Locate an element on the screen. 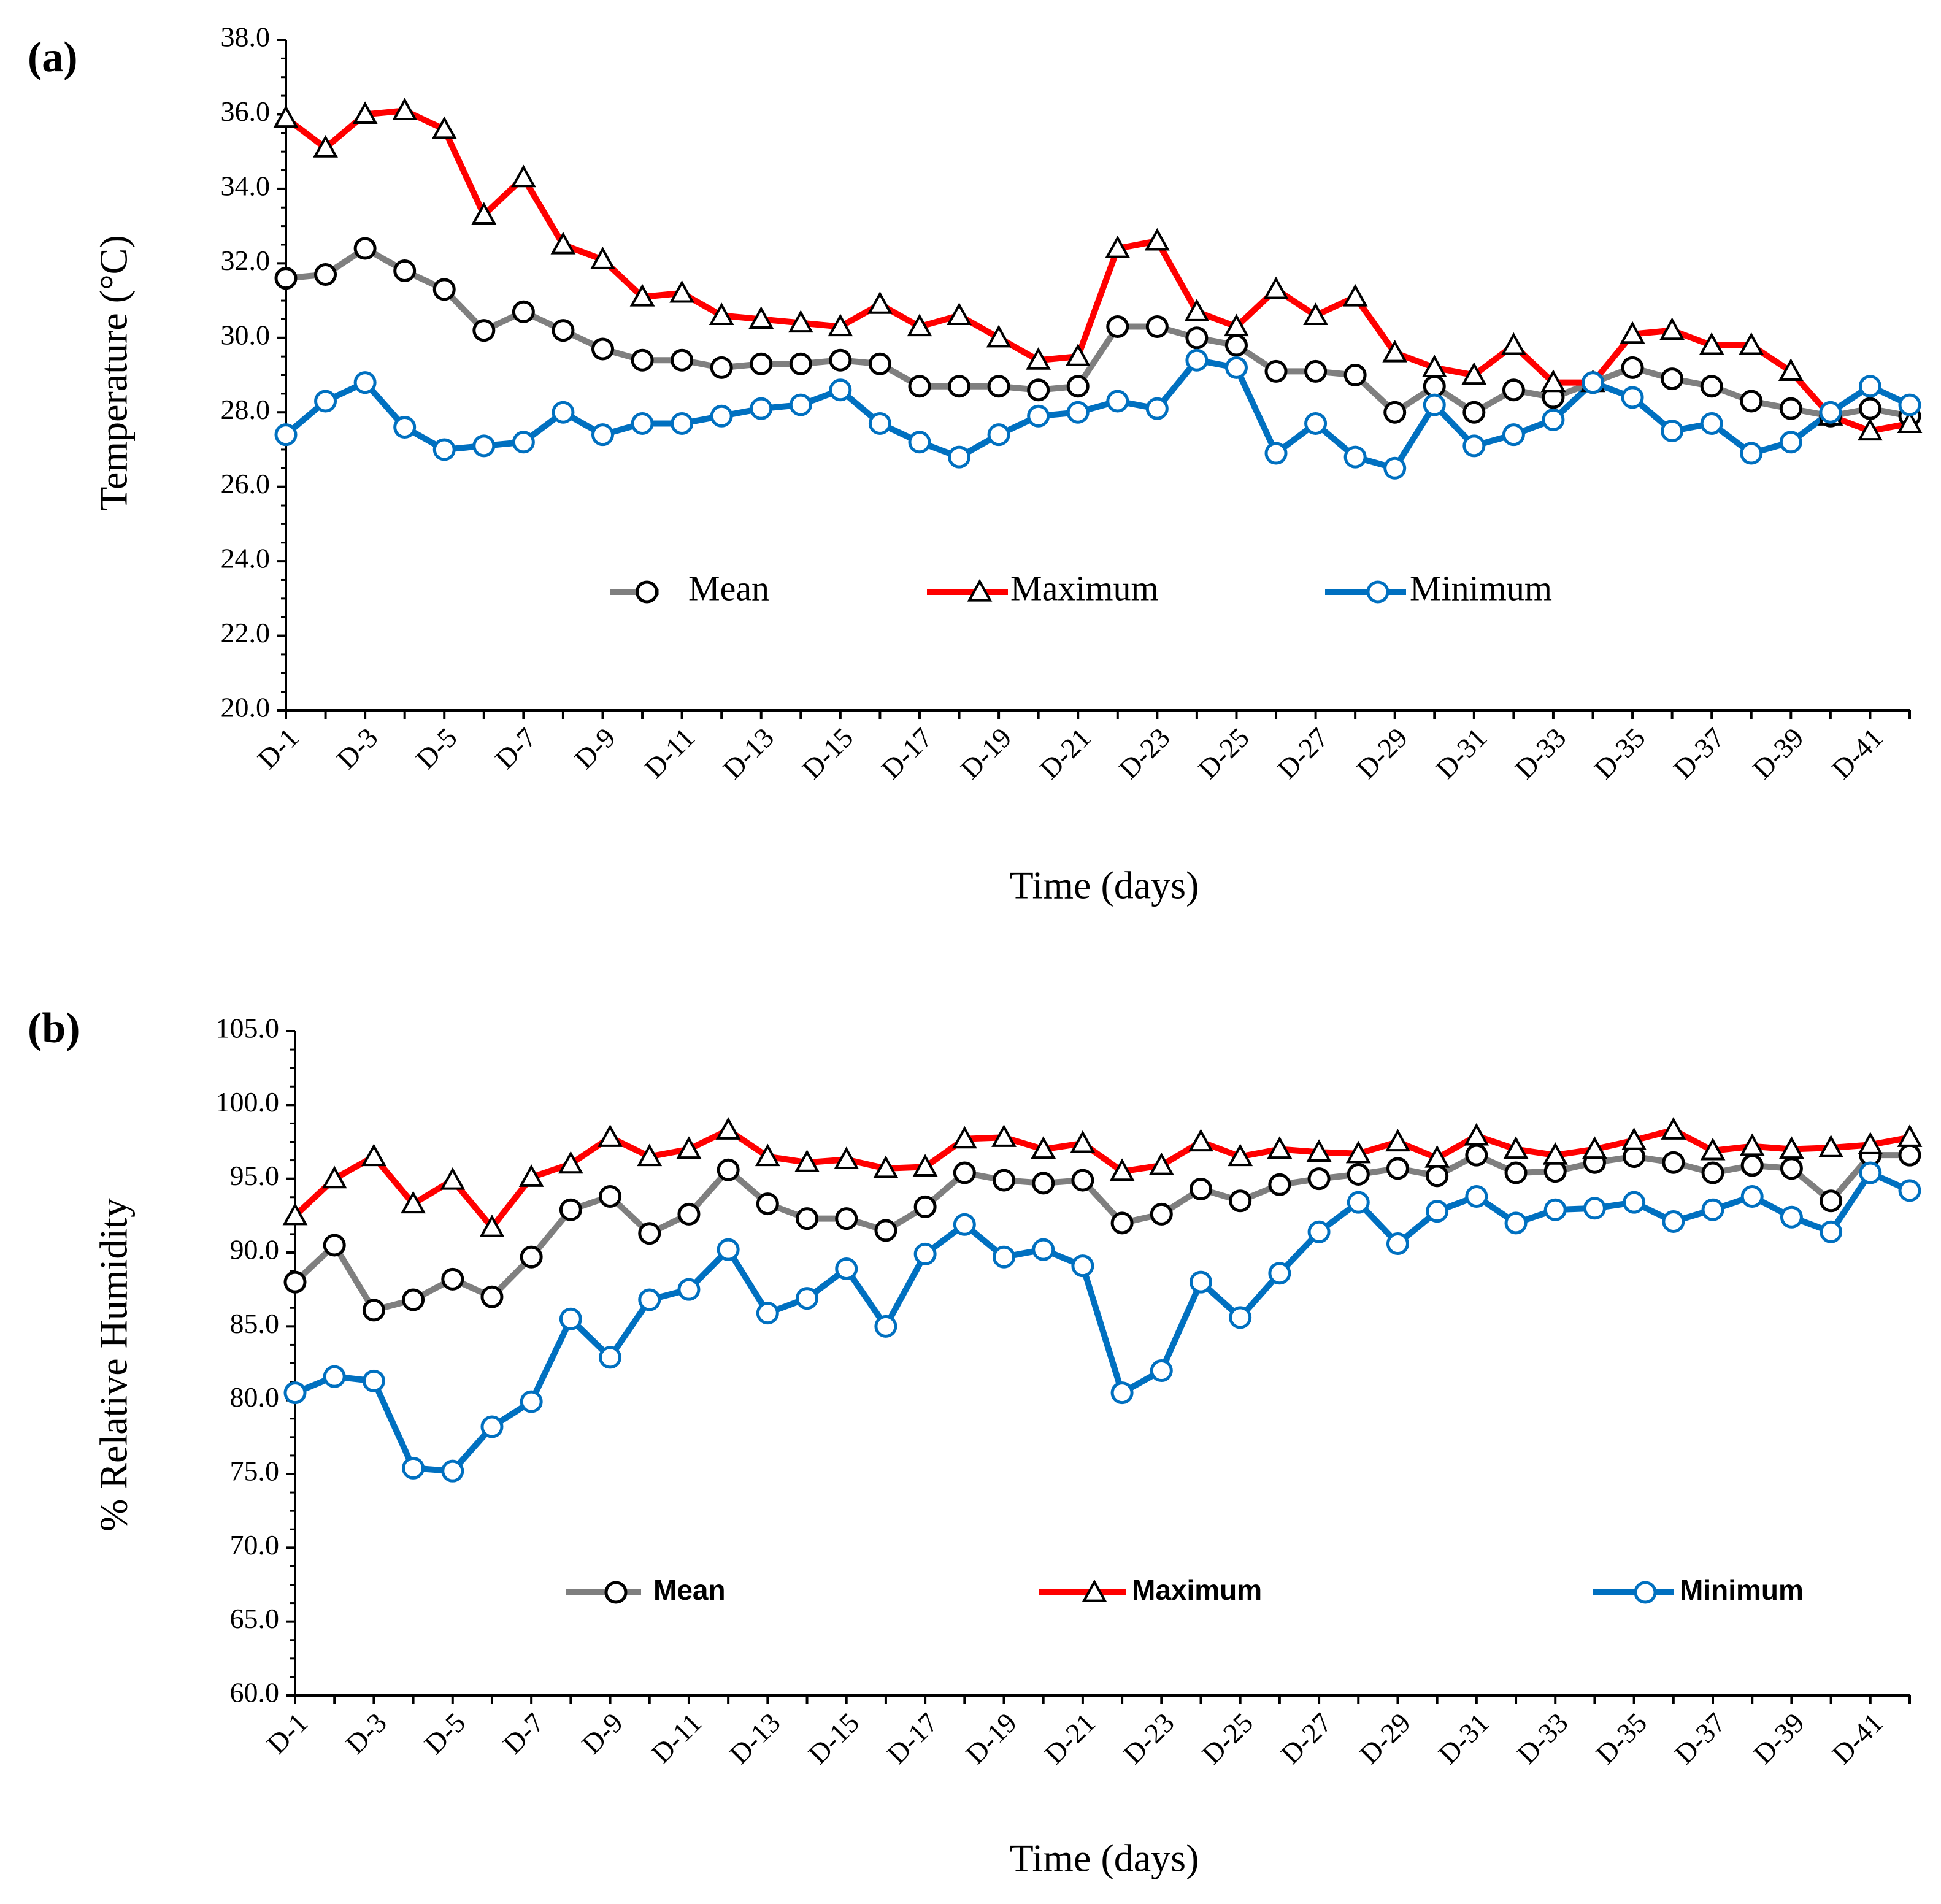 This screenshot has width=1941, height=1904. x-tick-label: D-11 is located at coordinates (676, 1738).